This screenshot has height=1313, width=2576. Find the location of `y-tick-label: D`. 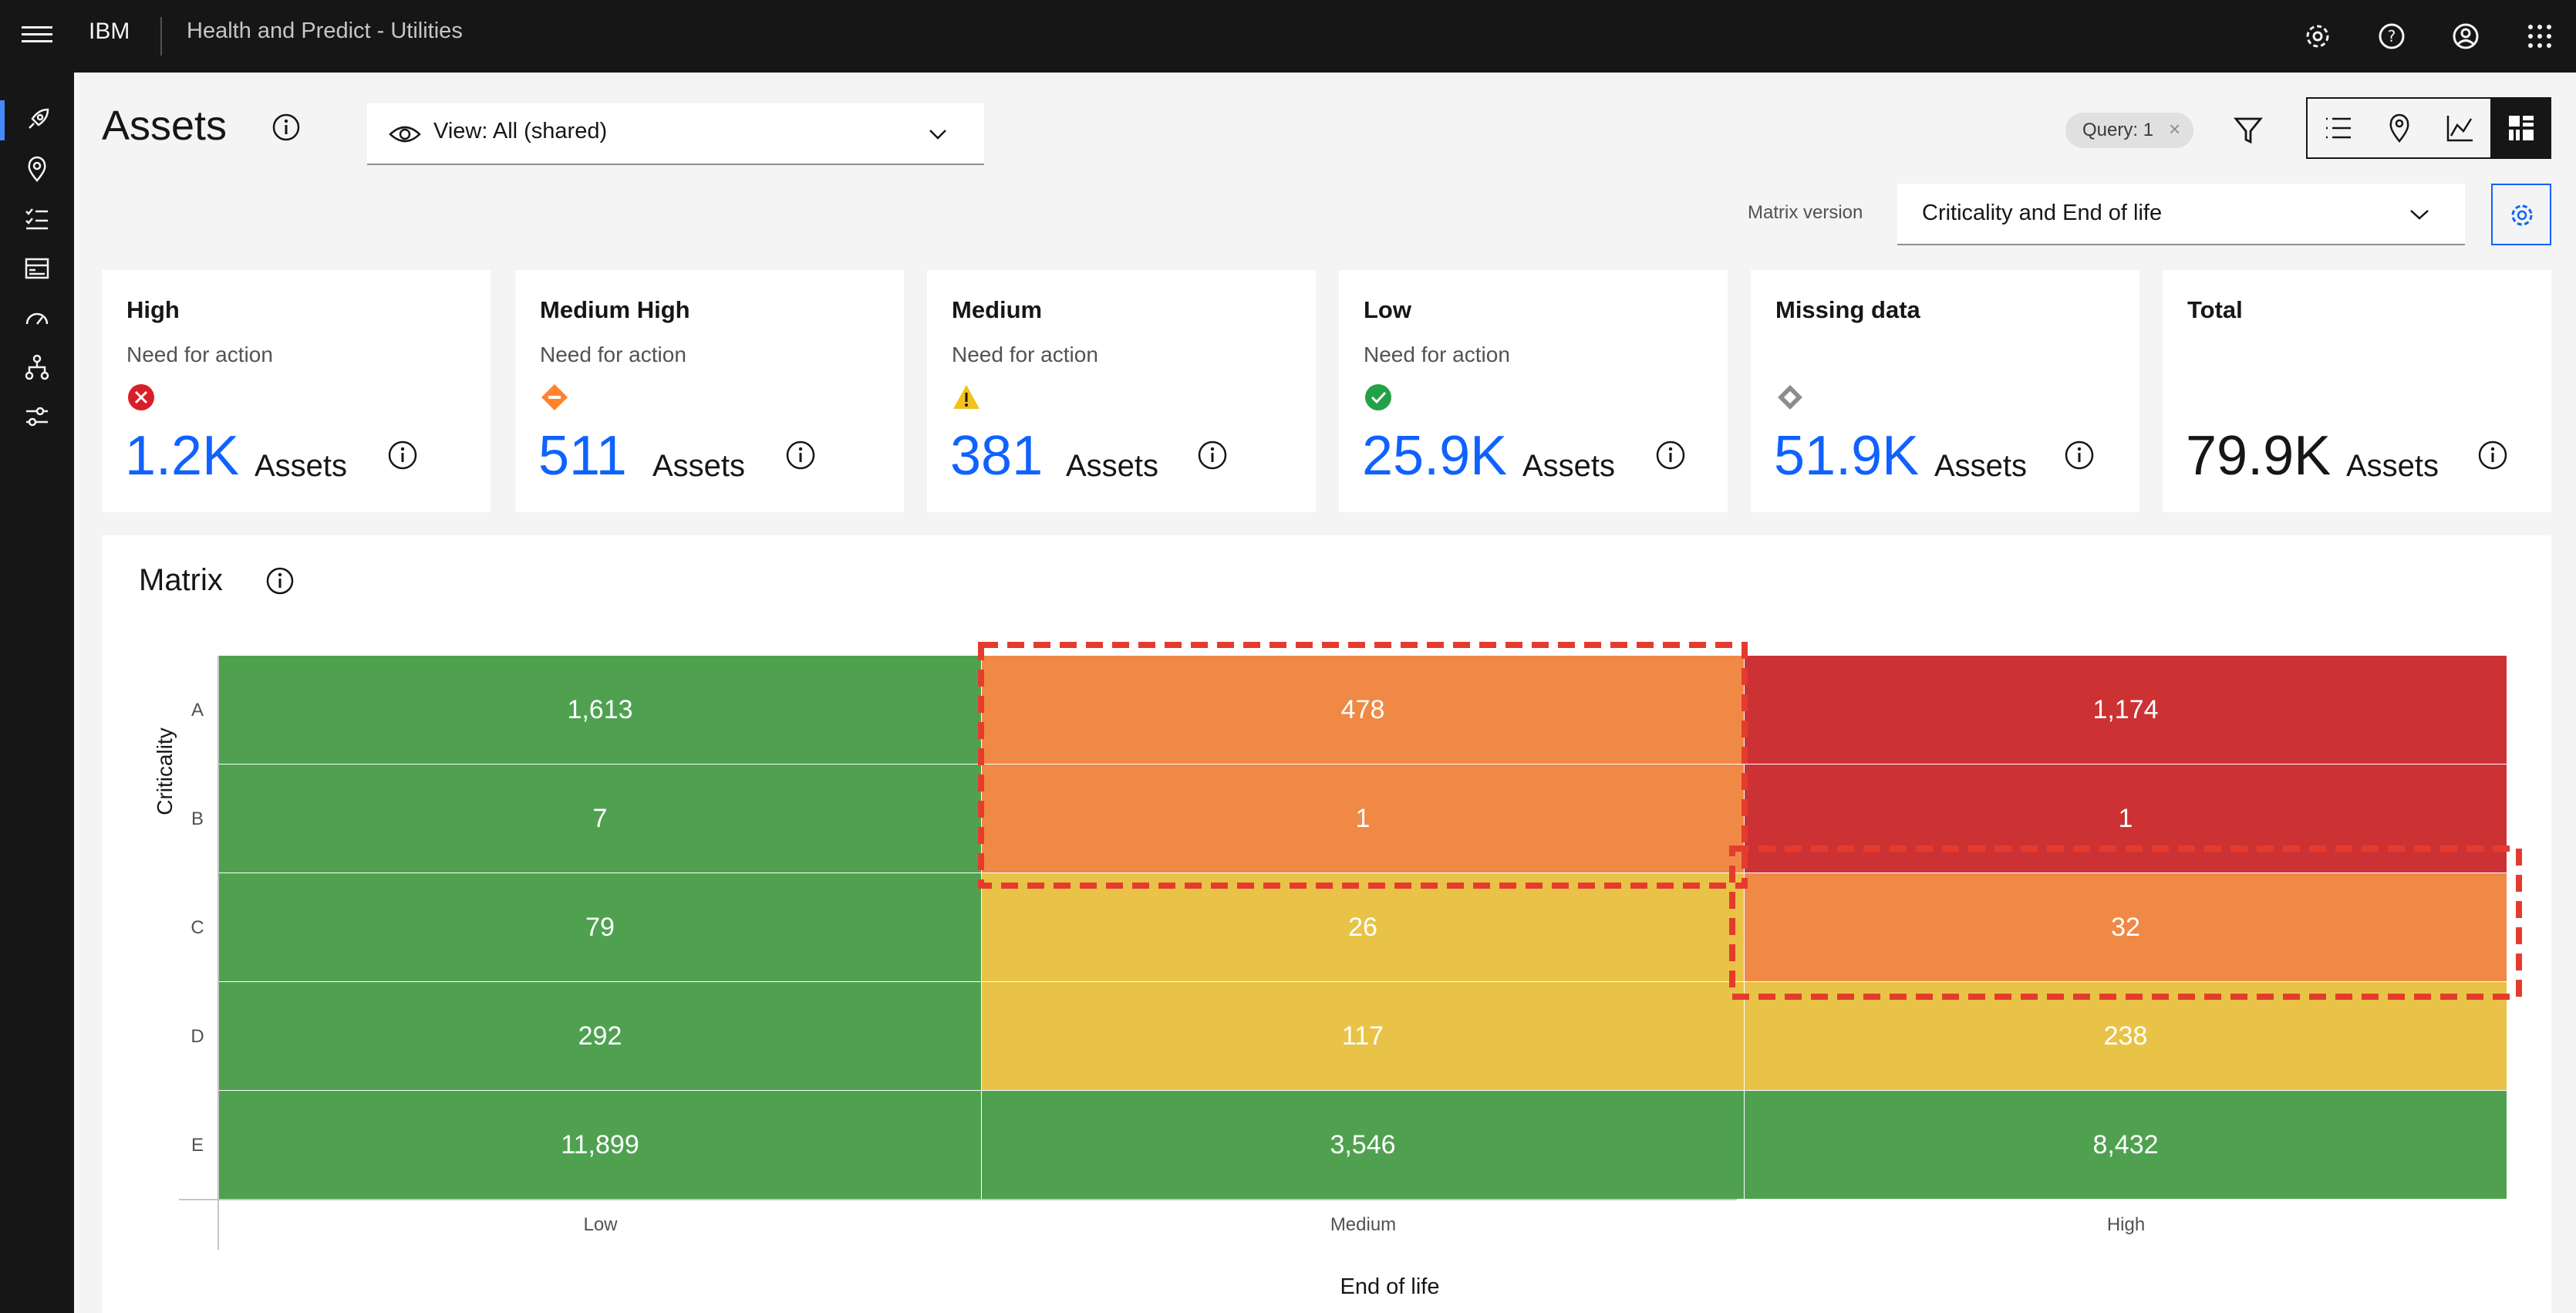

y-tick-label: D is located at coordinates (197, 1036).